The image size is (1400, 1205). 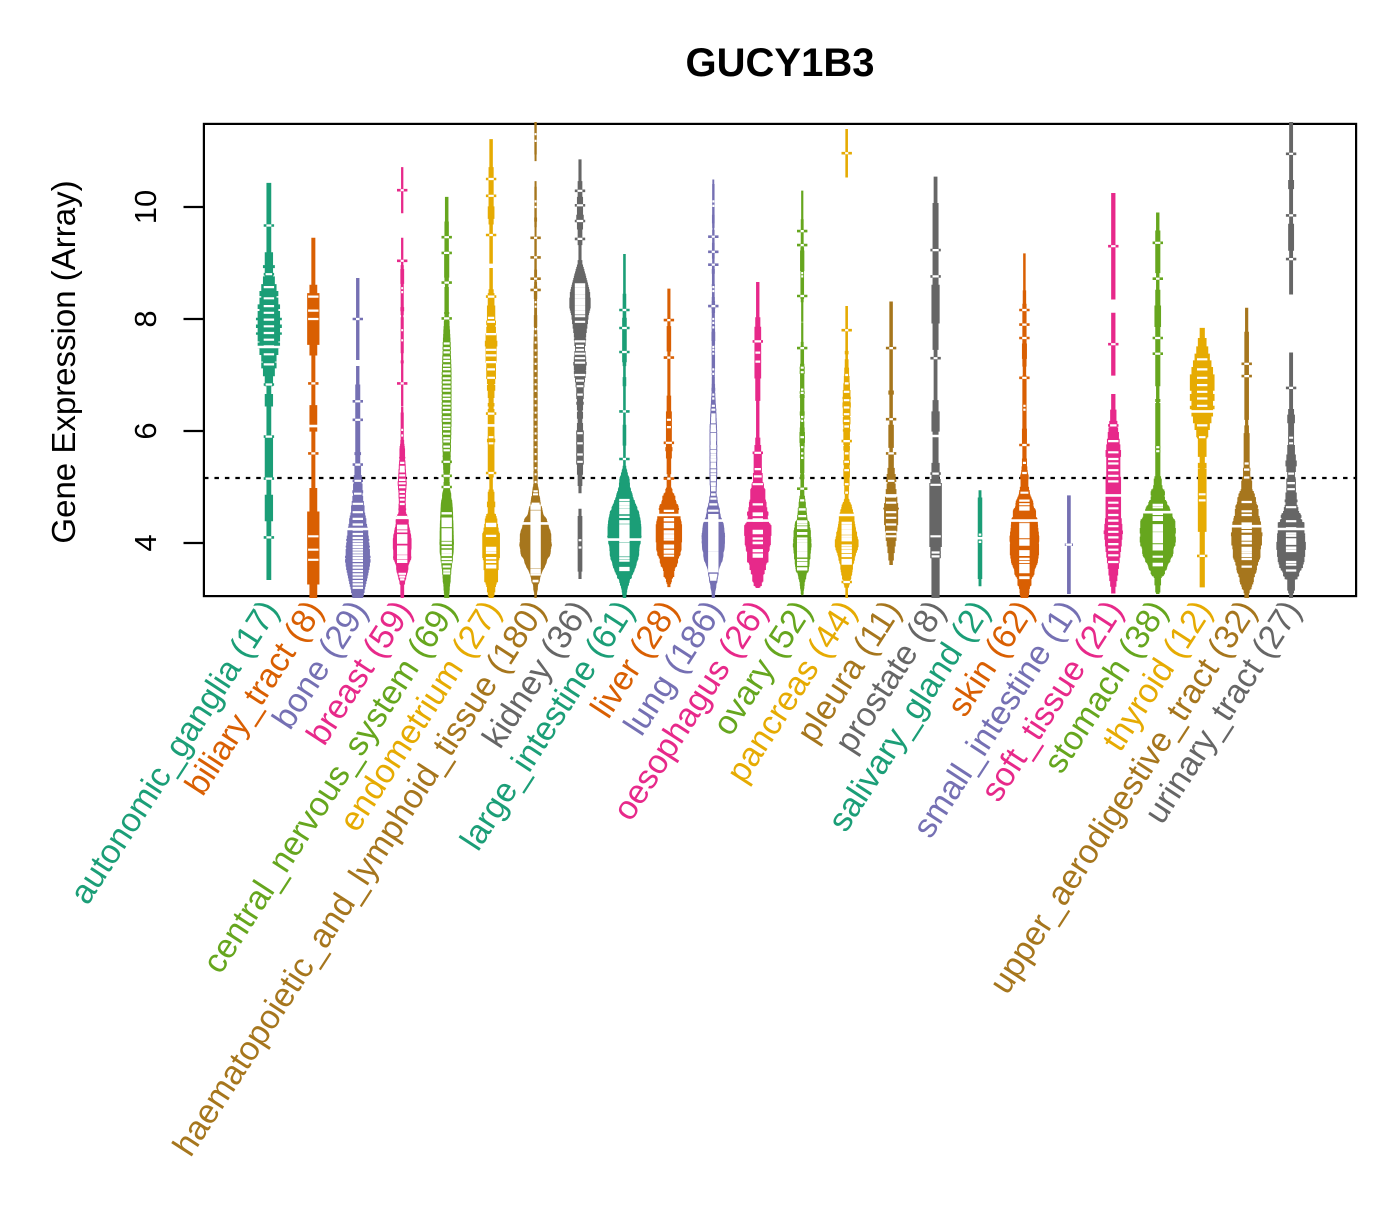 I want to click on svg-text: 6, so click(x=145, y=430).